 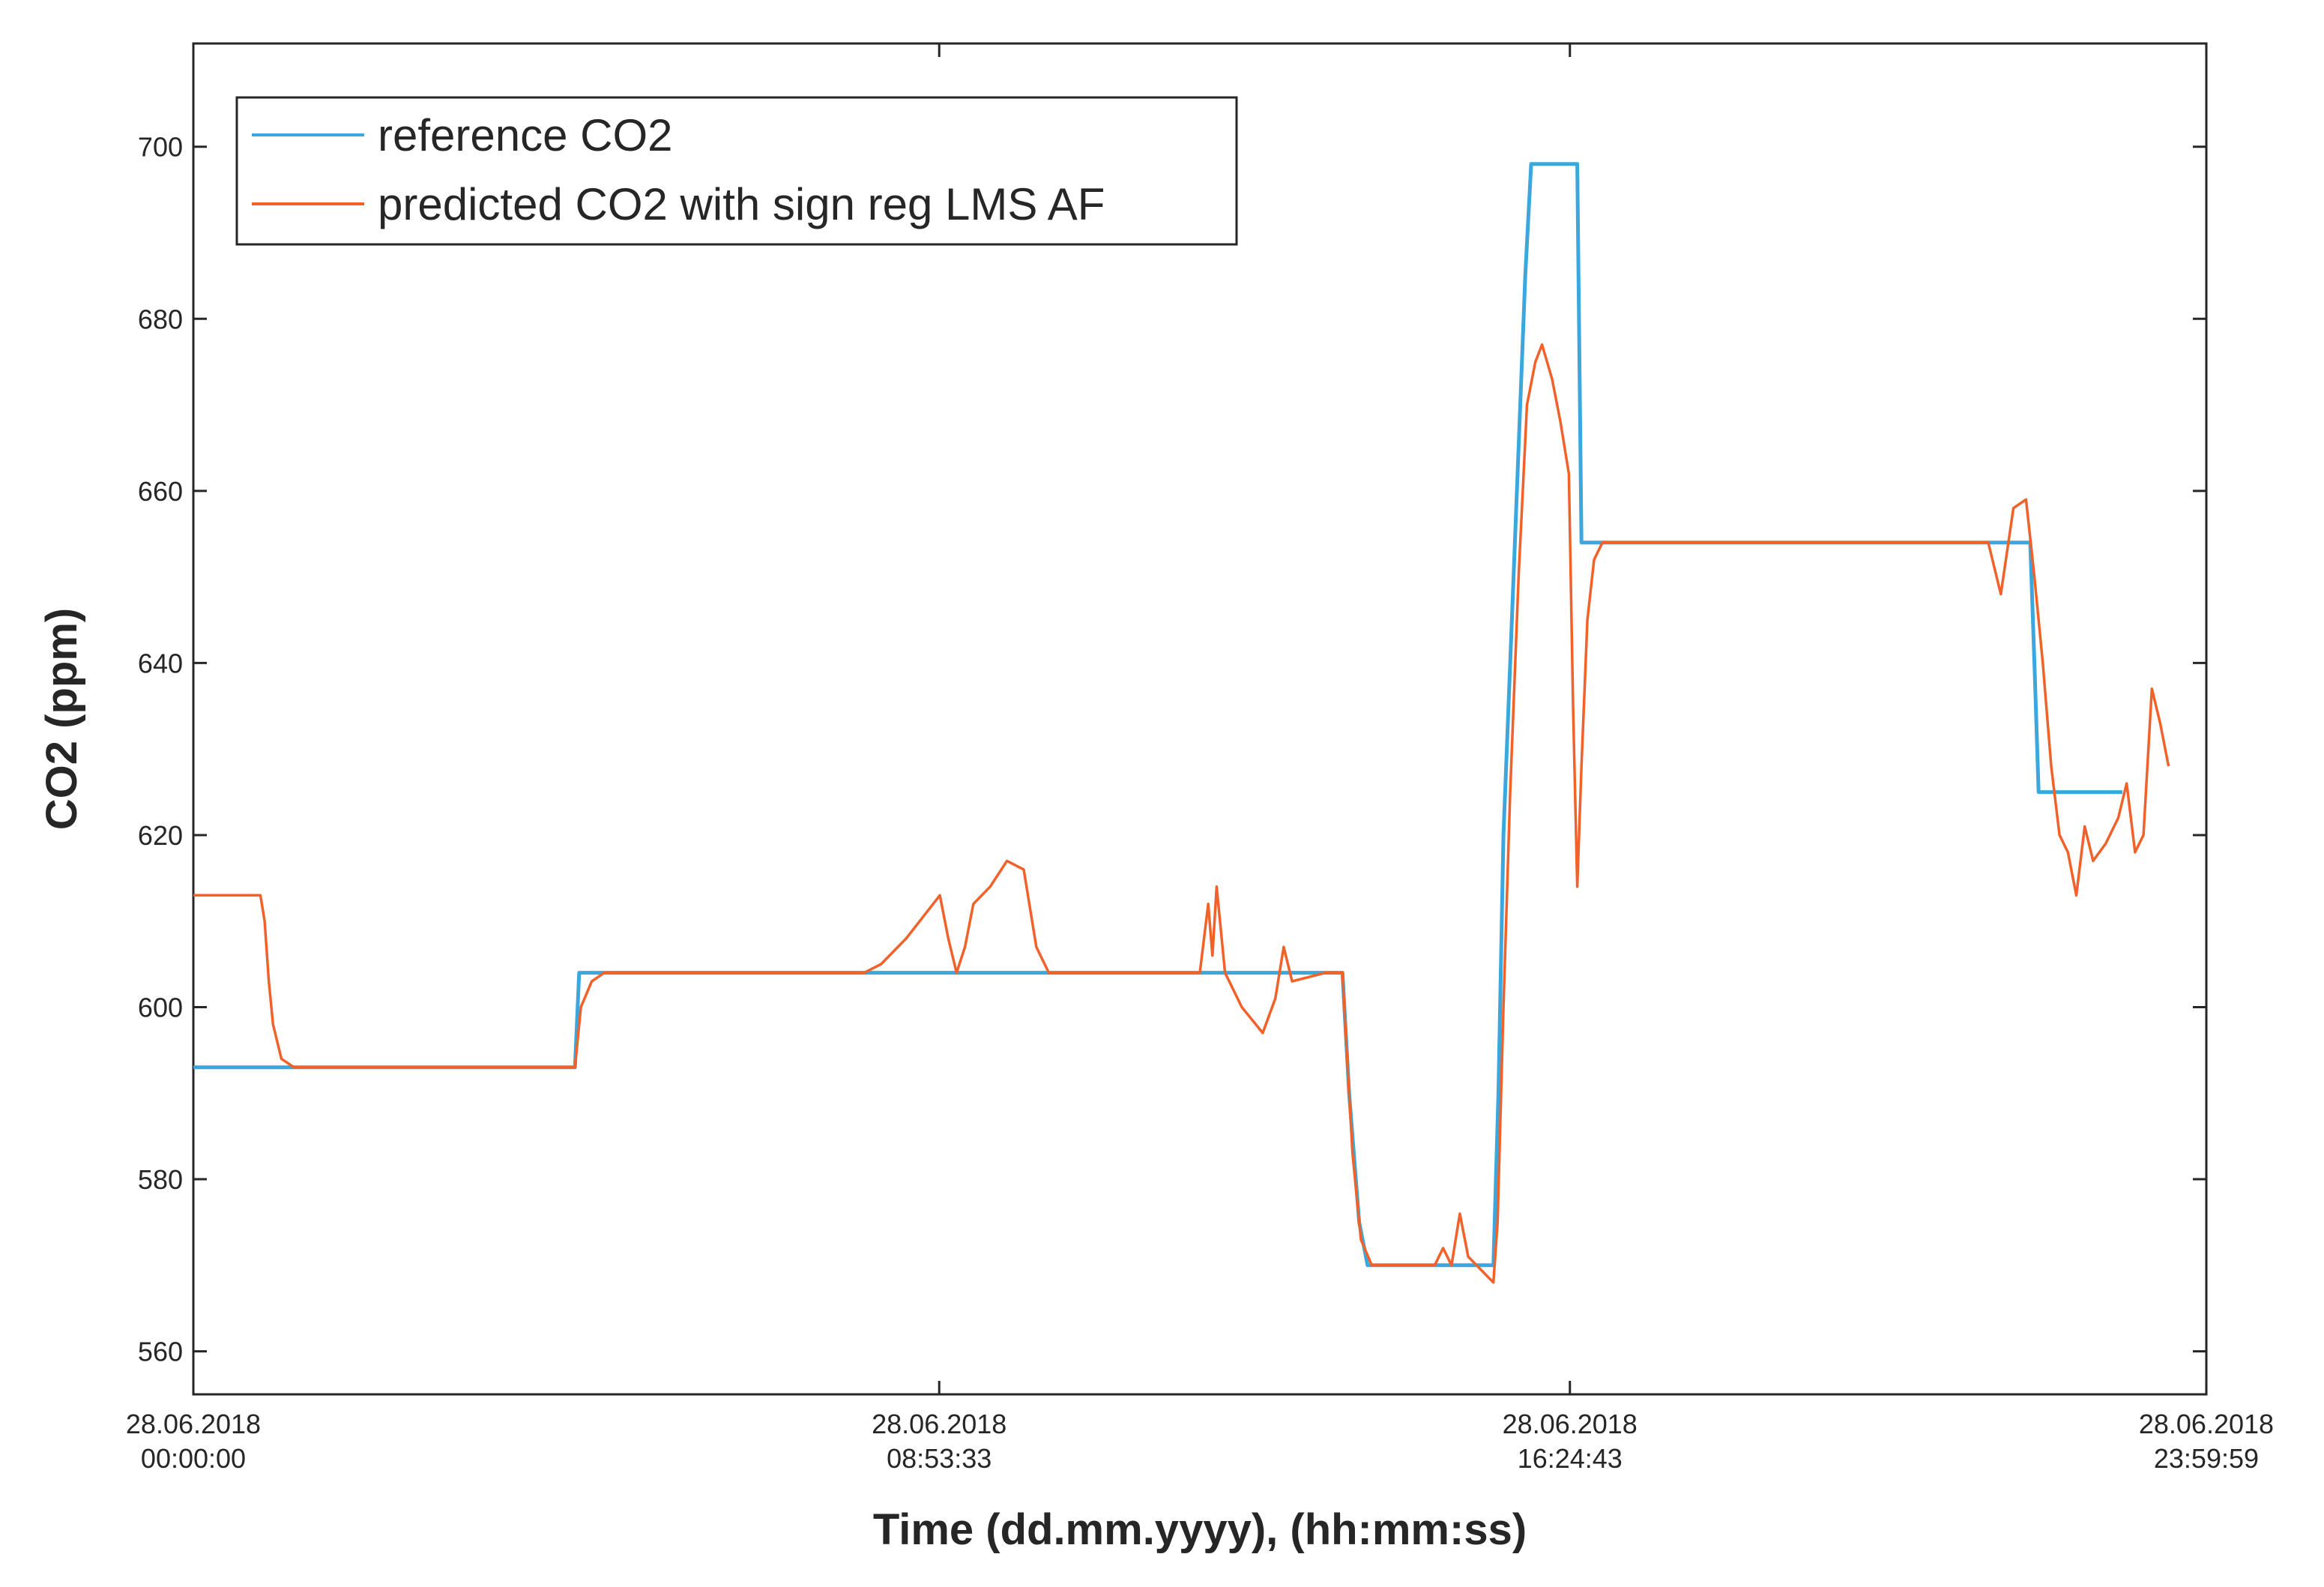 I want to click on y-tick-label: 560, so click(x=160, y=1352).